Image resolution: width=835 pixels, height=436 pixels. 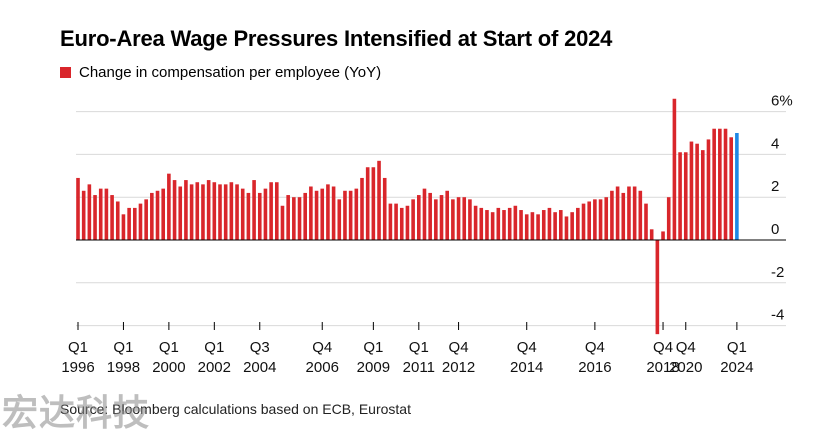 I want to click on x-tick-label-year: 2006, so click(x=322, y=367).